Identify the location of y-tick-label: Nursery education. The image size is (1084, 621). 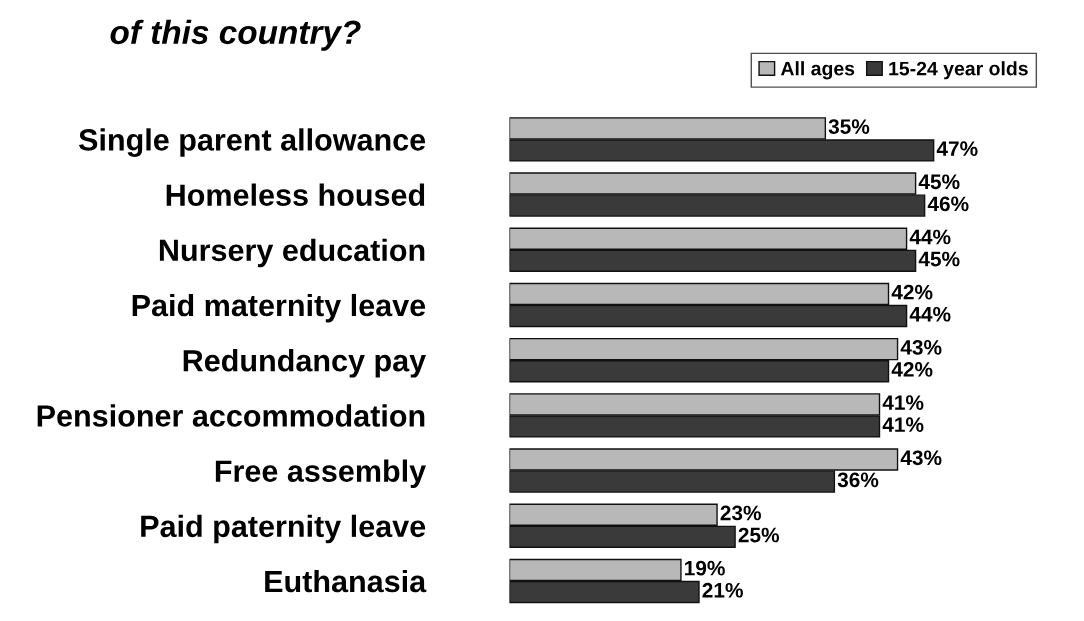
(292, 253).